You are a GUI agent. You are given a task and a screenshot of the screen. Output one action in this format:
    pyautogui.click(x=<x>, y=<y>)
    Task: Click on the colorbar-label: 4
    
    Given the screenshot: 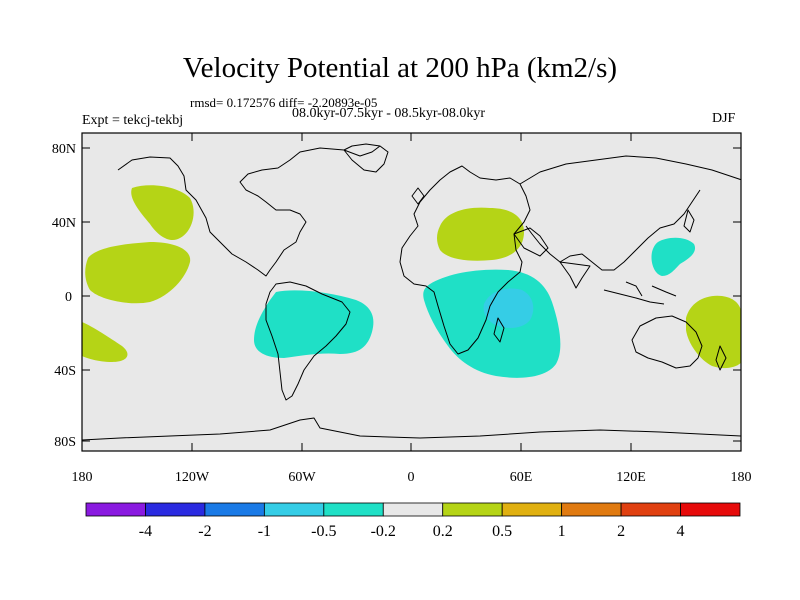 What is the action you would take?
    pyautogui.click(x=681, y=531)
    